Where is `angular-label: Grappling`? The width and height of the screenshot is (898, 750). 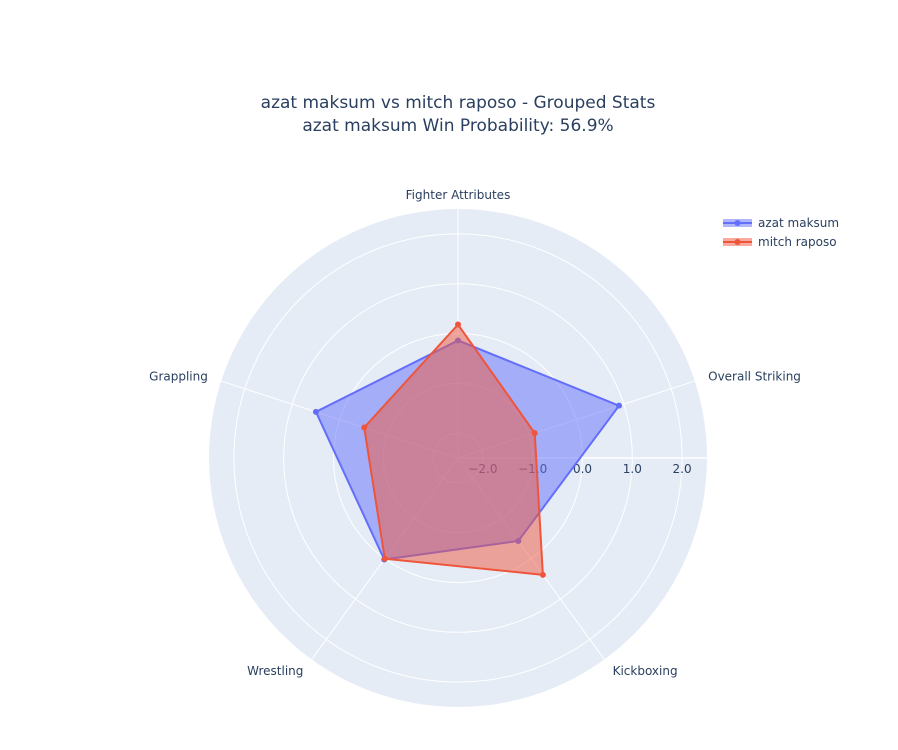 angular-label: Grappling is located at coordinates (178, 377).